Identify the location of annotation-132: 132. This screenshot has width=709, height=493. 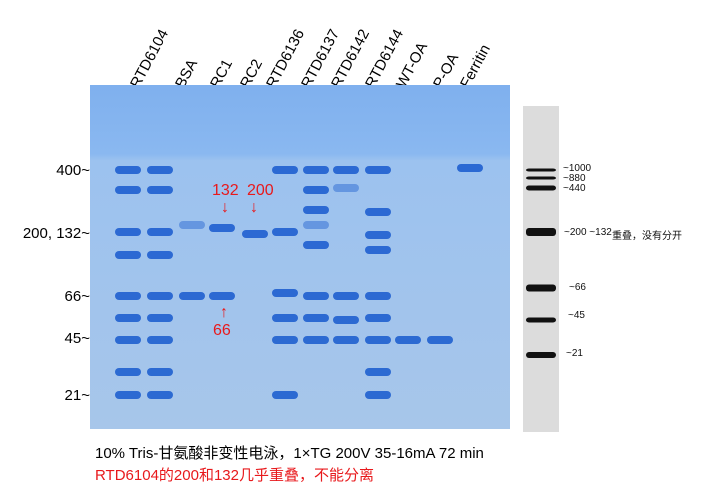
(225, 190).